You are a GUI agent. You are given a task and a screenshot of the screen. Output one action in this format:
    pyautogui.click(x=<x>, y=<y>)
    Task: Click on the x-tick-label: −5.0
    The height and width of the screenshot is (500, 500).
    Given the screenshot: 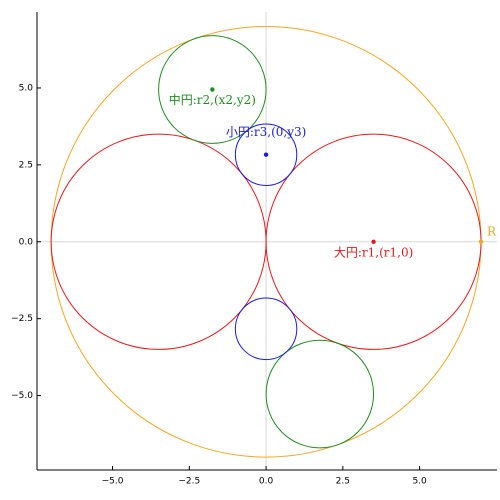 What is the action you would take?
    pyautogui.click(x=113, y=482)
    